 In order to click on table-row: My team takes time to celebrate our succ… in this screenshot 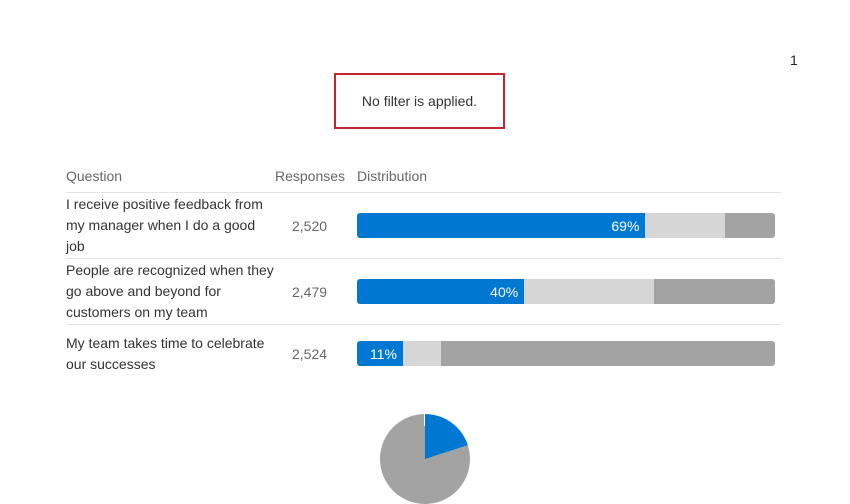, I will do `click(423, 353)`.